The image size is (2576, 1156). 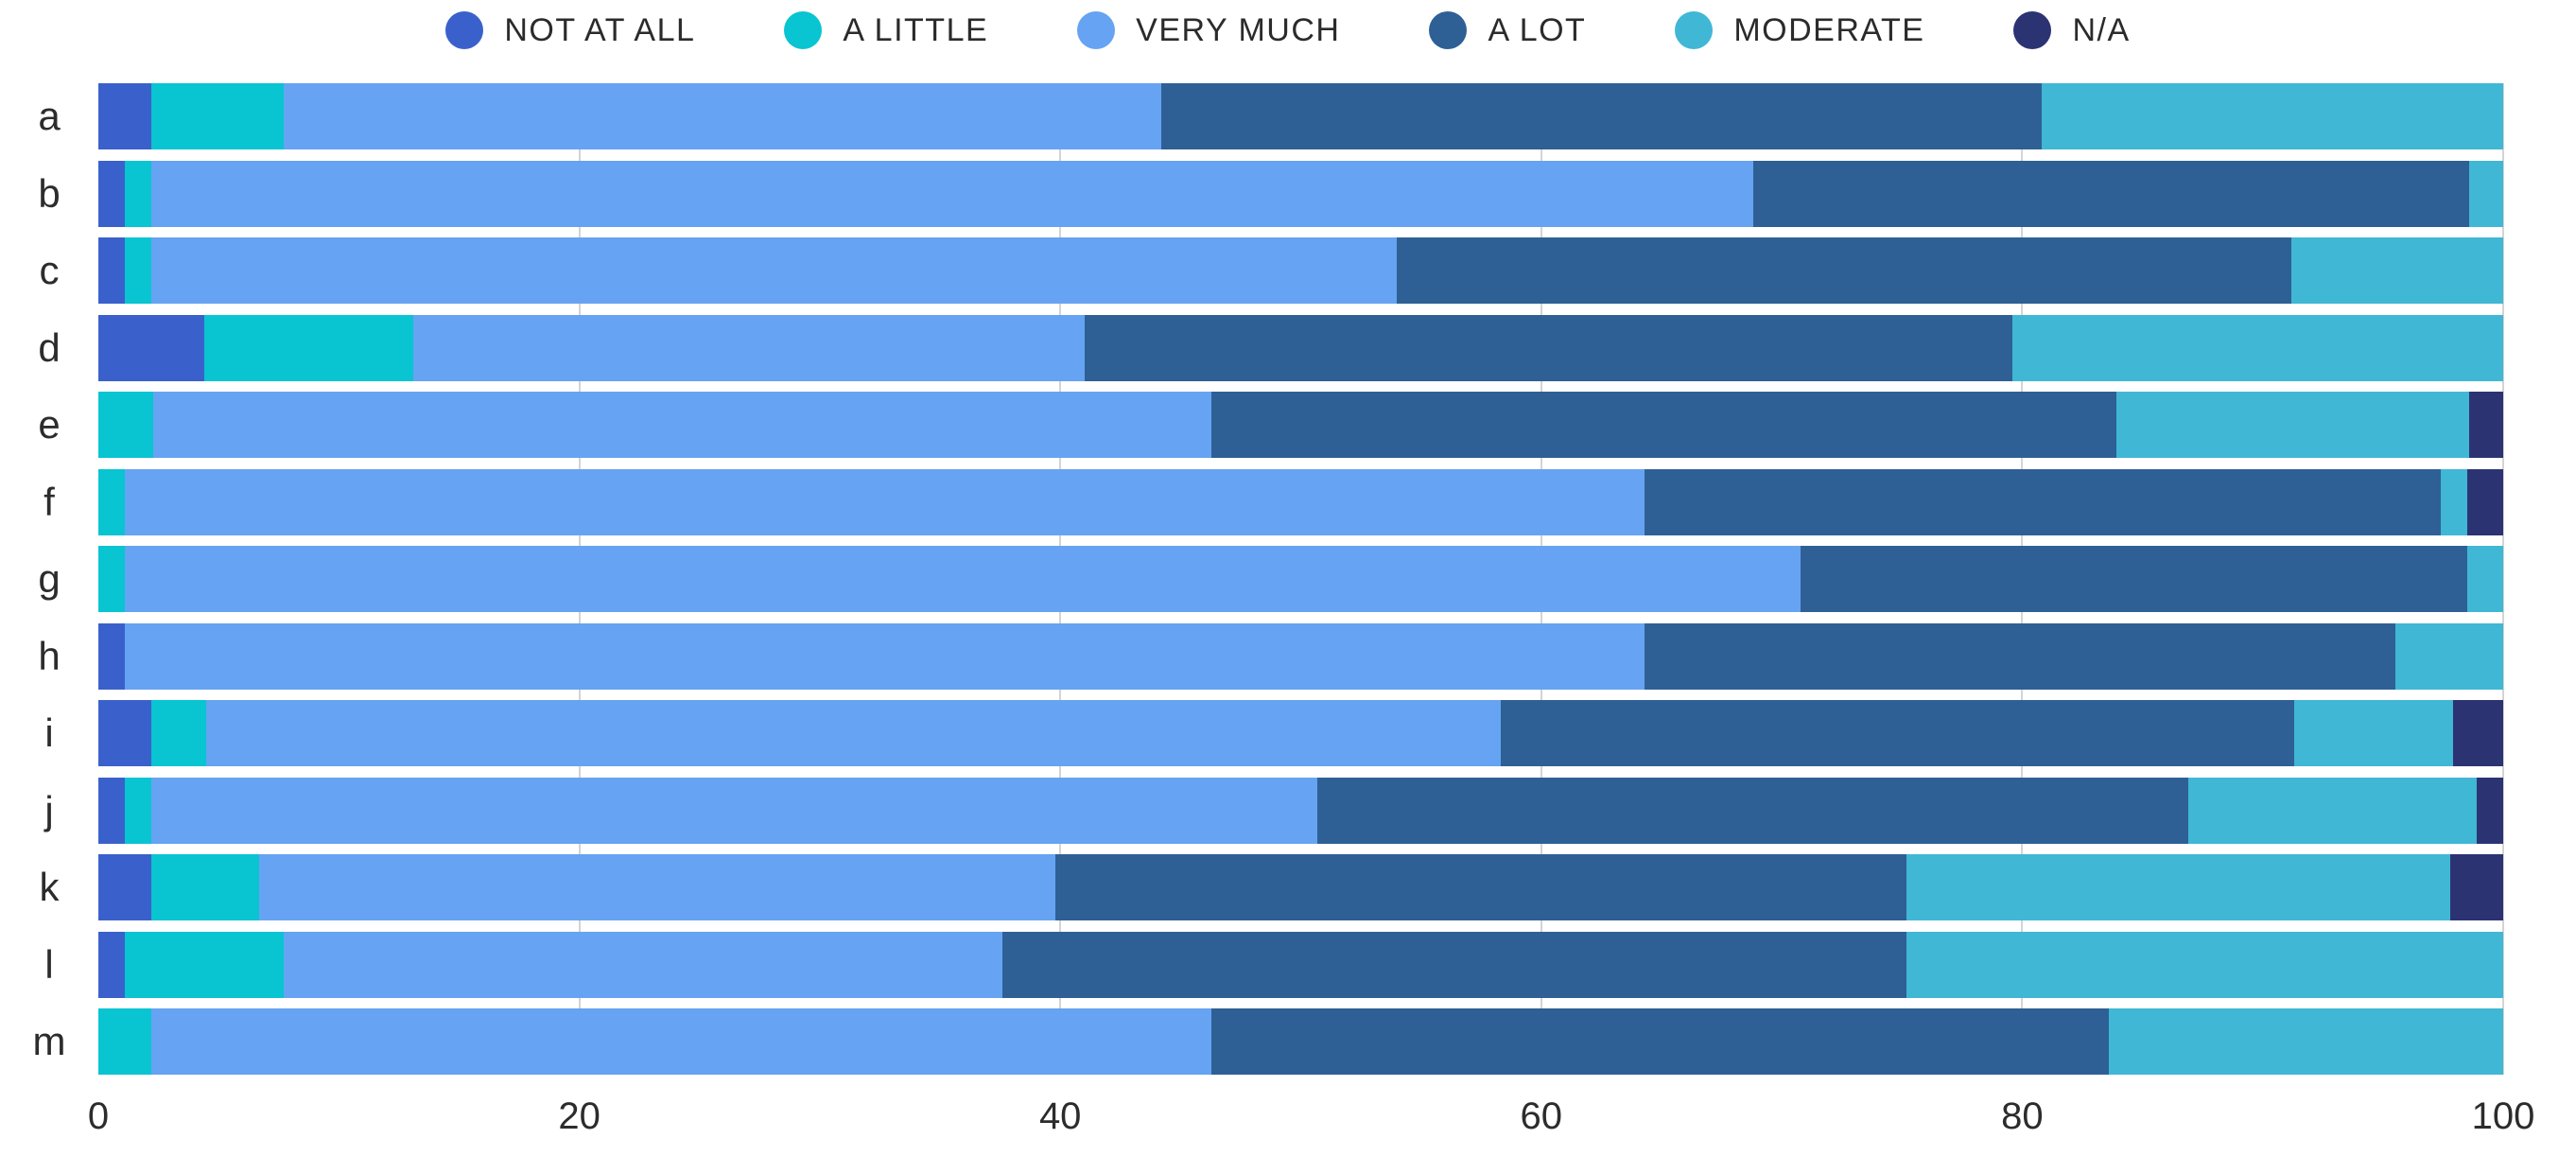 What do you see at coordinates (2476, 887) in the screenshot?
I see `segment-k-n-a` at bounding box center [2476, 887].